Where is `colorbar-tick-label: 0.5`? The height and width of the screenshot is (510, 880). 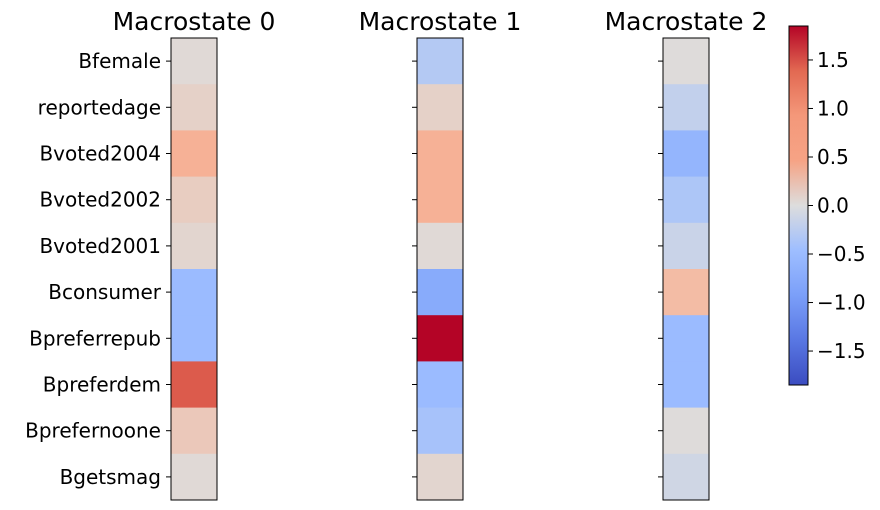 colorbar-tick-label: 0.5 is located at coordinates (833, 157).